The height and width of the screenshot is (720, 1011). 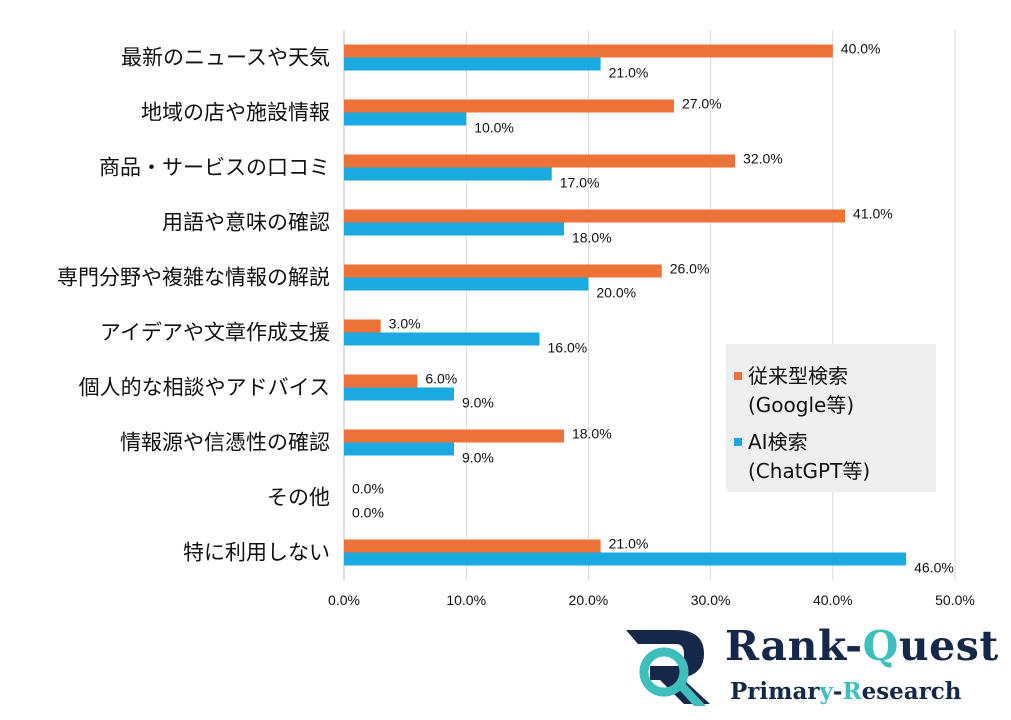 I want to click on x-tick-label: 0.0%, so click(x=344, y=600).